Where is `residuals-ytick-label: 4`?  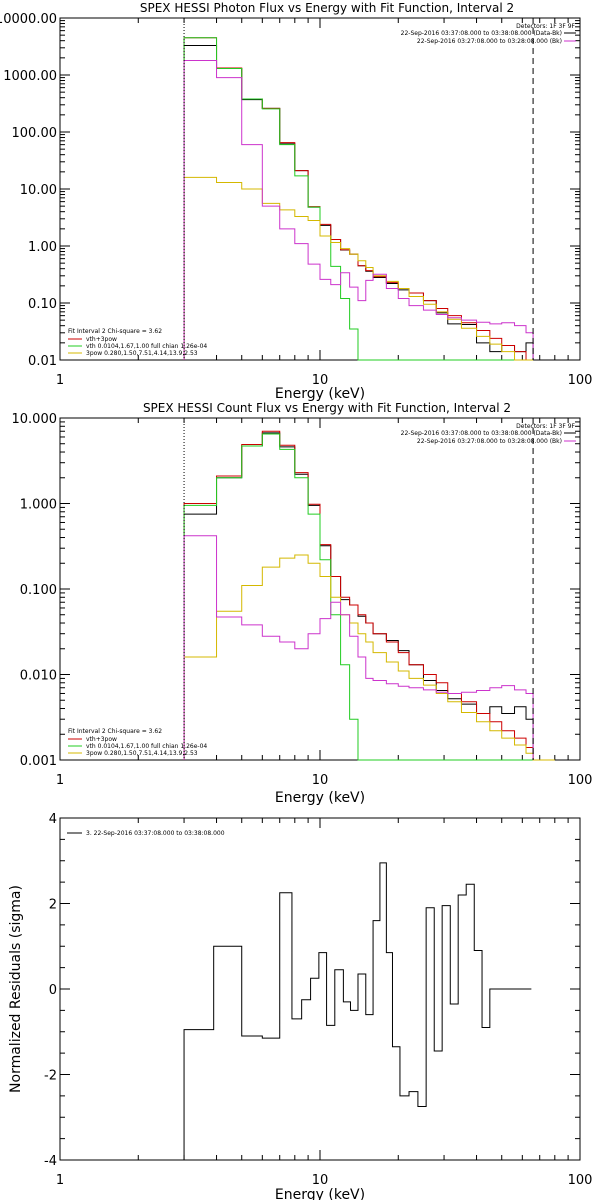
residuals-ytick-label: 4 is located at coordinates (53, 819).